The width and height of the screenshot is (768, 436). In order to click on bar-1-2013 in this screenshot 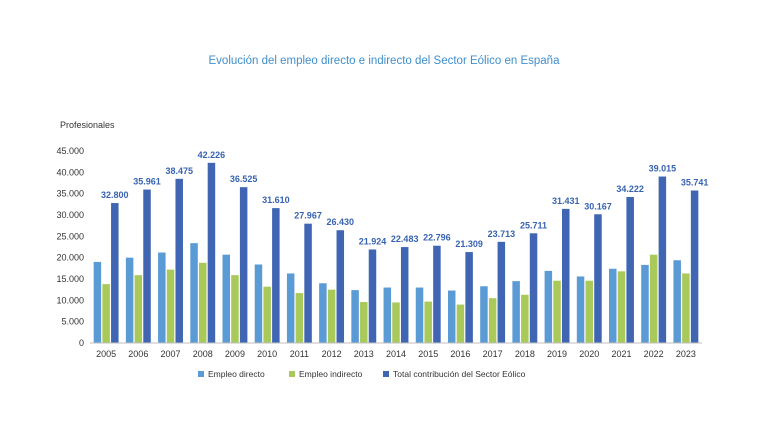, I will do `click(364, 322)`.